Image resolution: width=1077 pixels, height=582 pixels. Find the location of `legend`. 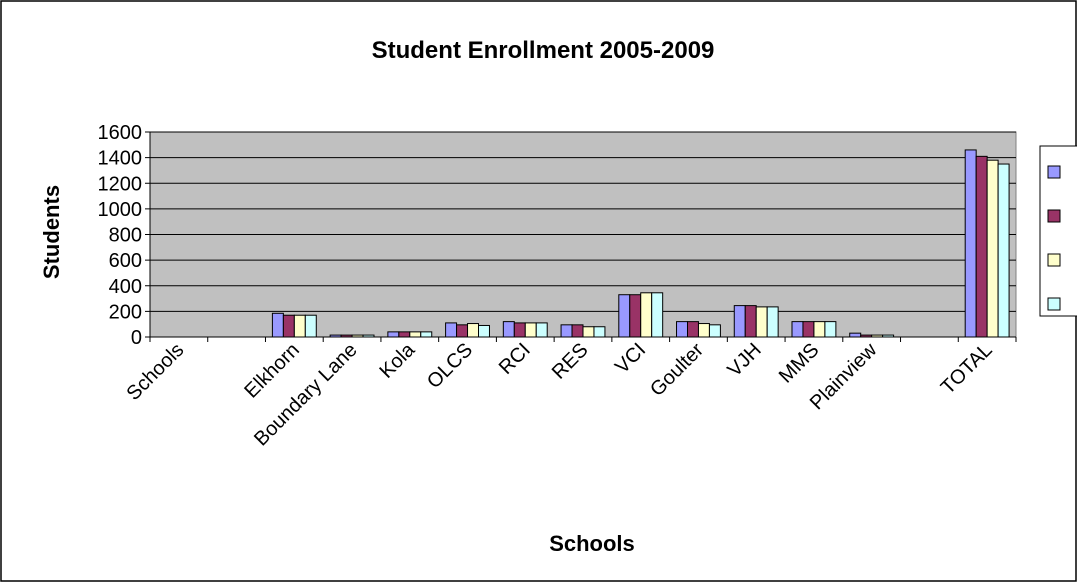

legend is located at coordinates (1058, 231).